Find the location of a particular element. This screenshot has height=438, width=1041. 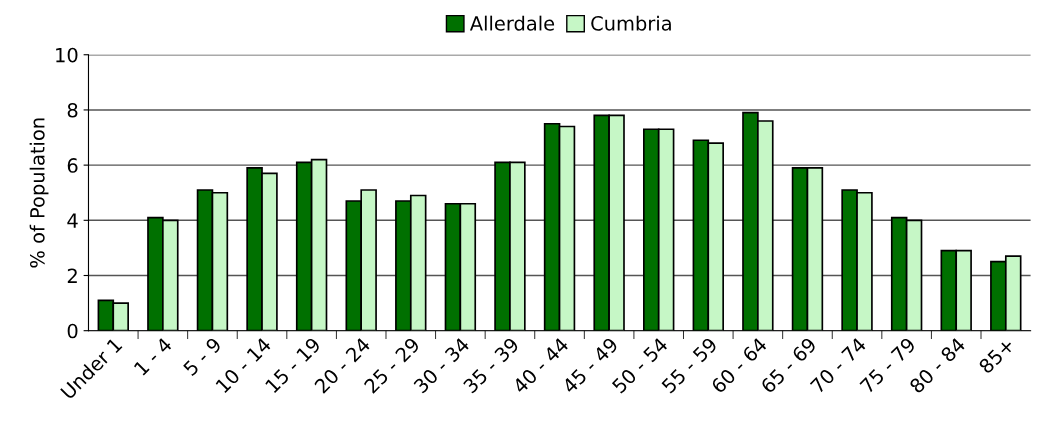

y-tick-label: 0 is located at coordinates (72, 331).